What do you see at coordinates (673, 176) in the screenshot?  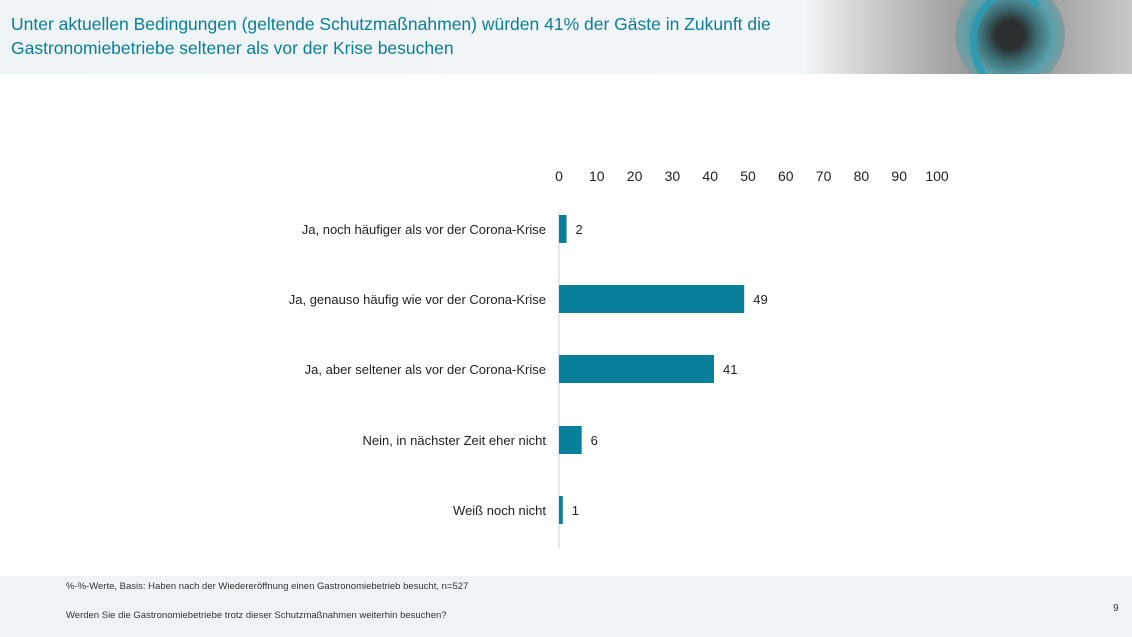 I see `x-tick-label: 30` at bounding box center [673, 176].